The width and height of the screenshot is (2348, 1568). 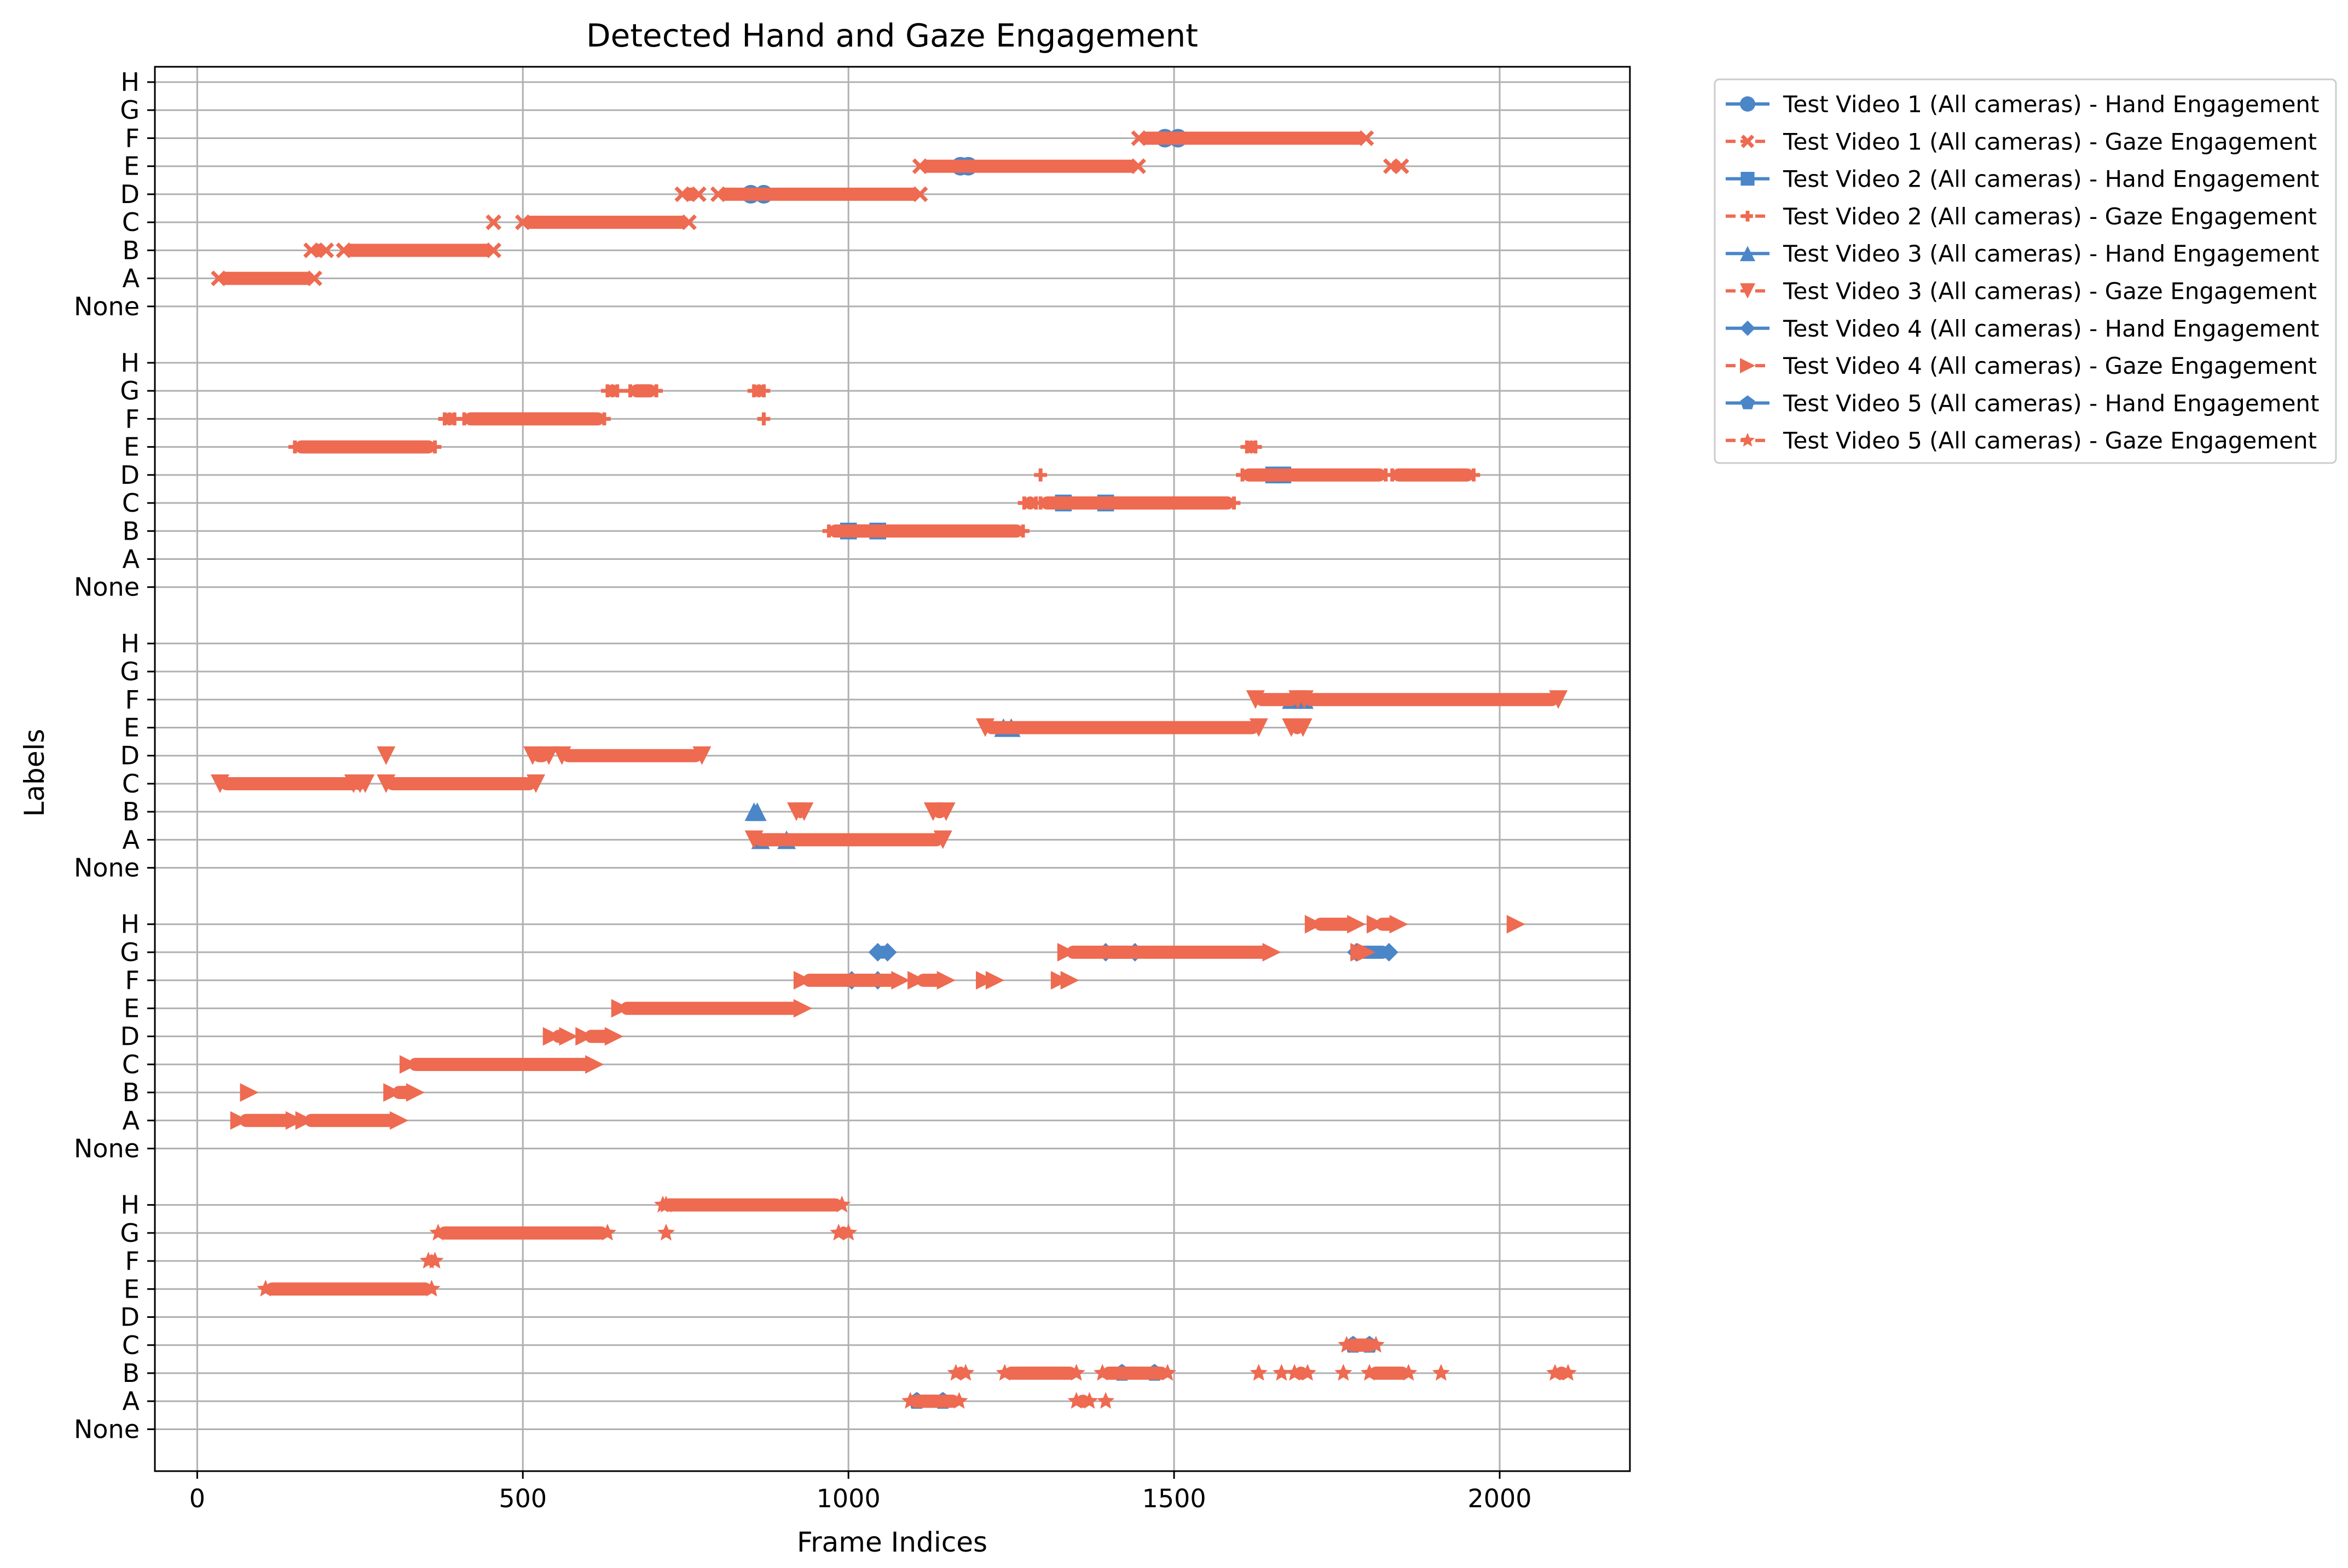 I want to click on video-3-gaze-segment, so click(x=632, y=755).